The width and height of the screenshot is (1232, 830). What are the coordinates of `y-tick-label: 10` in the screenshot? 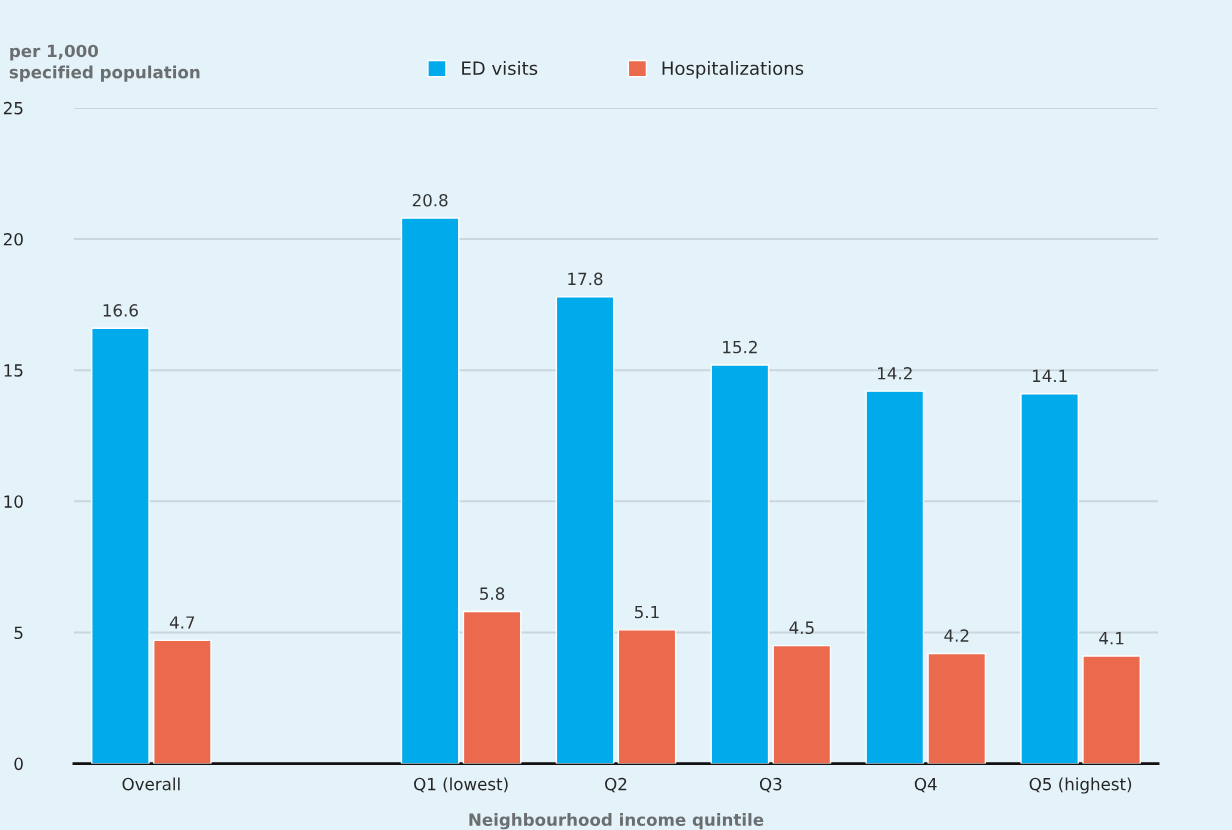 It's located at (13, 501).